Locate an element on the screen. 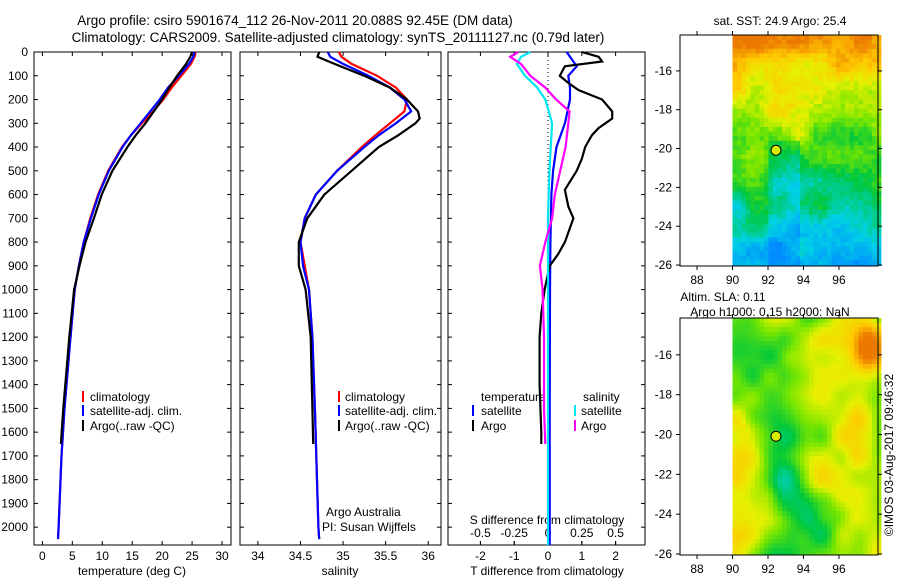 The width and height of the screenshot is (900, 580). legend-swatch-s-satellite is located at coordinates (575, 410).